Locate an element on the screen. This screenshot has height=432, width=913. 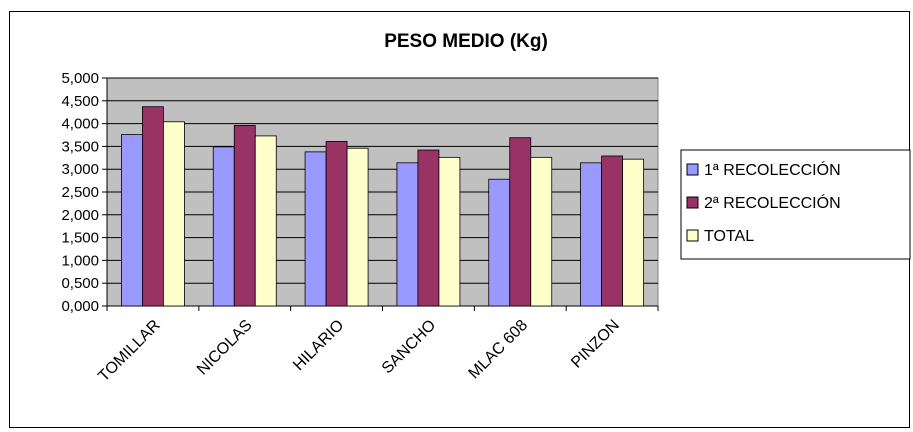
y-tick-label: 3,500 is located at coordinates (80, 146).